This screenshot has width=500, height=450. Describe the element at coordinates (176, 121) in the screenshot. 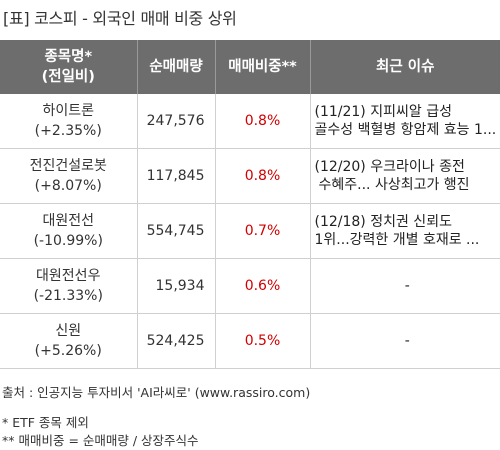

I see `net-volume: 247,576` at that location.